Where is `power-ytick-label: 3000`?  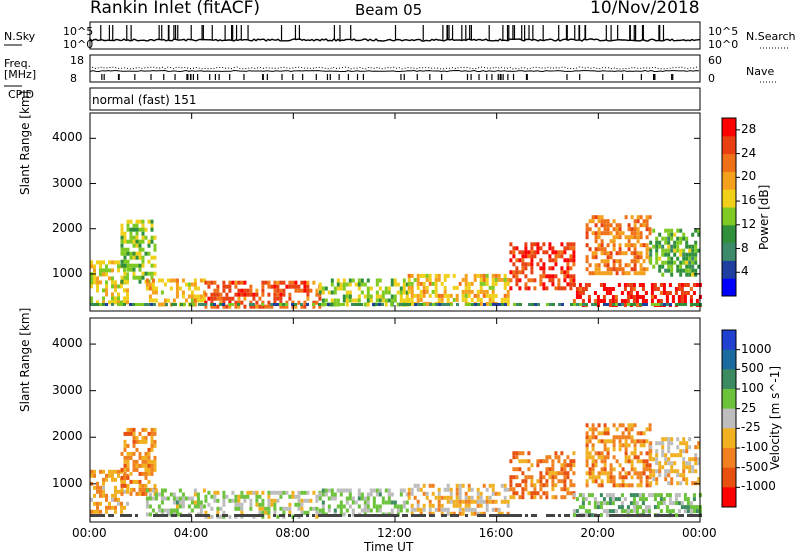
power-ytick-label: 3000 is located at coordinates (67, 182).